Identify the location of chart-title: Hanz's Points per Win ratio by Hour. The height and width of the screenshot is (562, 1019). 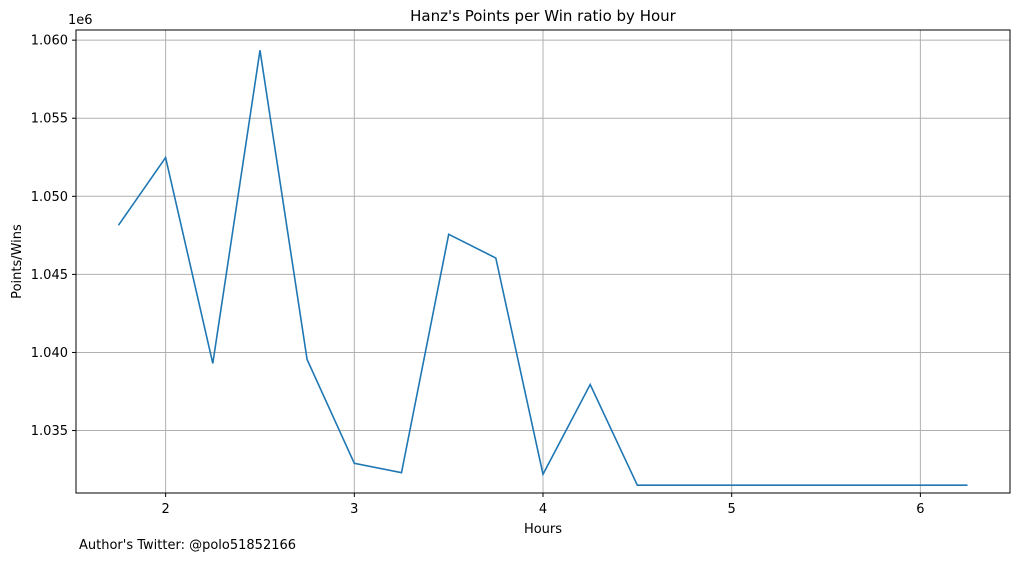
(543, 16).